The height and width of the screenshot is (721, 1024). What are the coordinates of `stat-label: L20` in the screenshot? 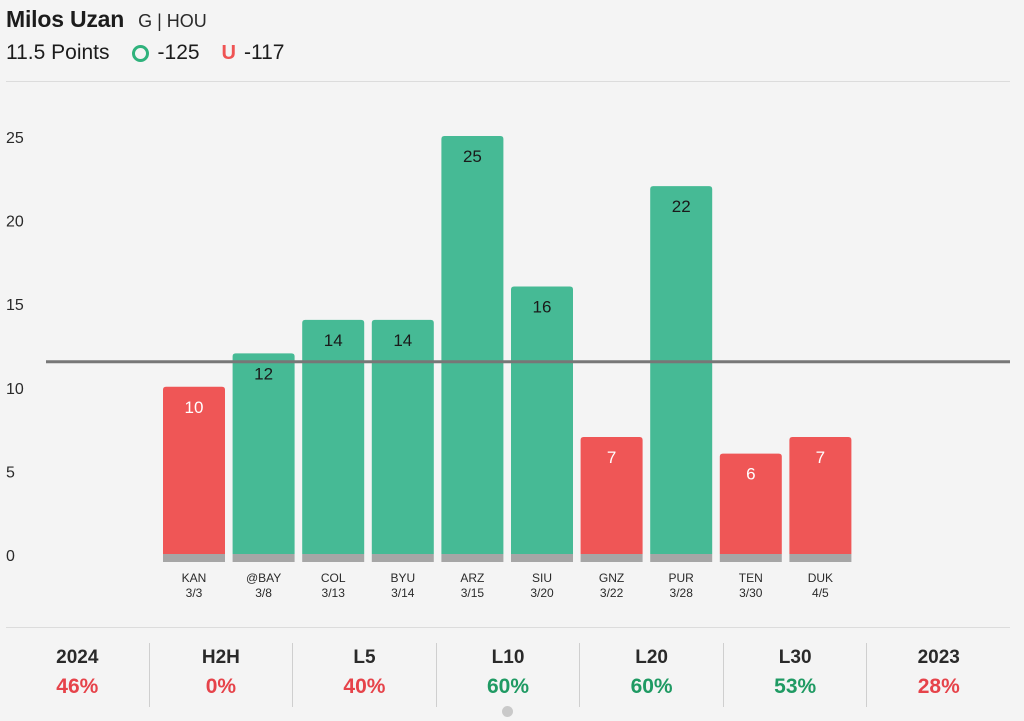 It's located at (651, 657).